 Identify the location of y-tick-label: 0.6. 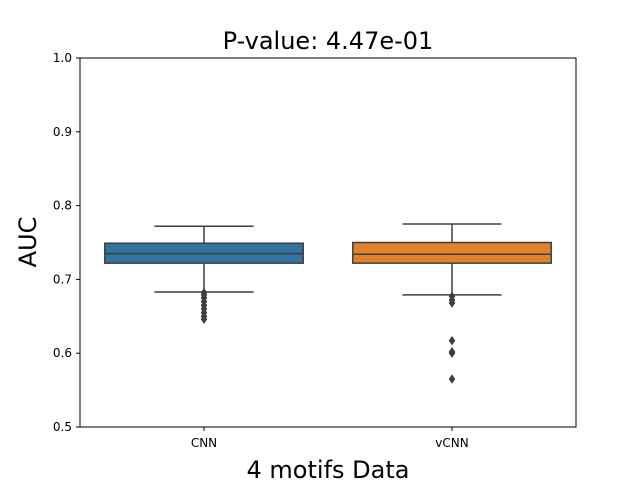
(62, 353).